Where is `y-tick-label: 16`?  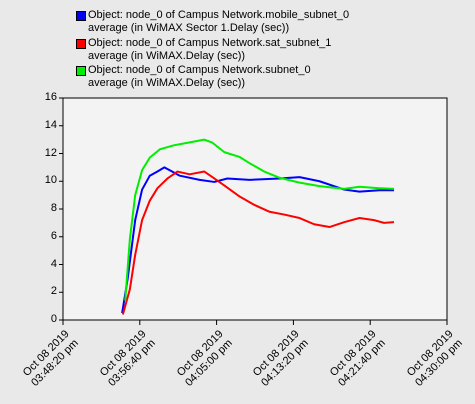 y-tick-label: 16 is located at coordinates (50, 97).